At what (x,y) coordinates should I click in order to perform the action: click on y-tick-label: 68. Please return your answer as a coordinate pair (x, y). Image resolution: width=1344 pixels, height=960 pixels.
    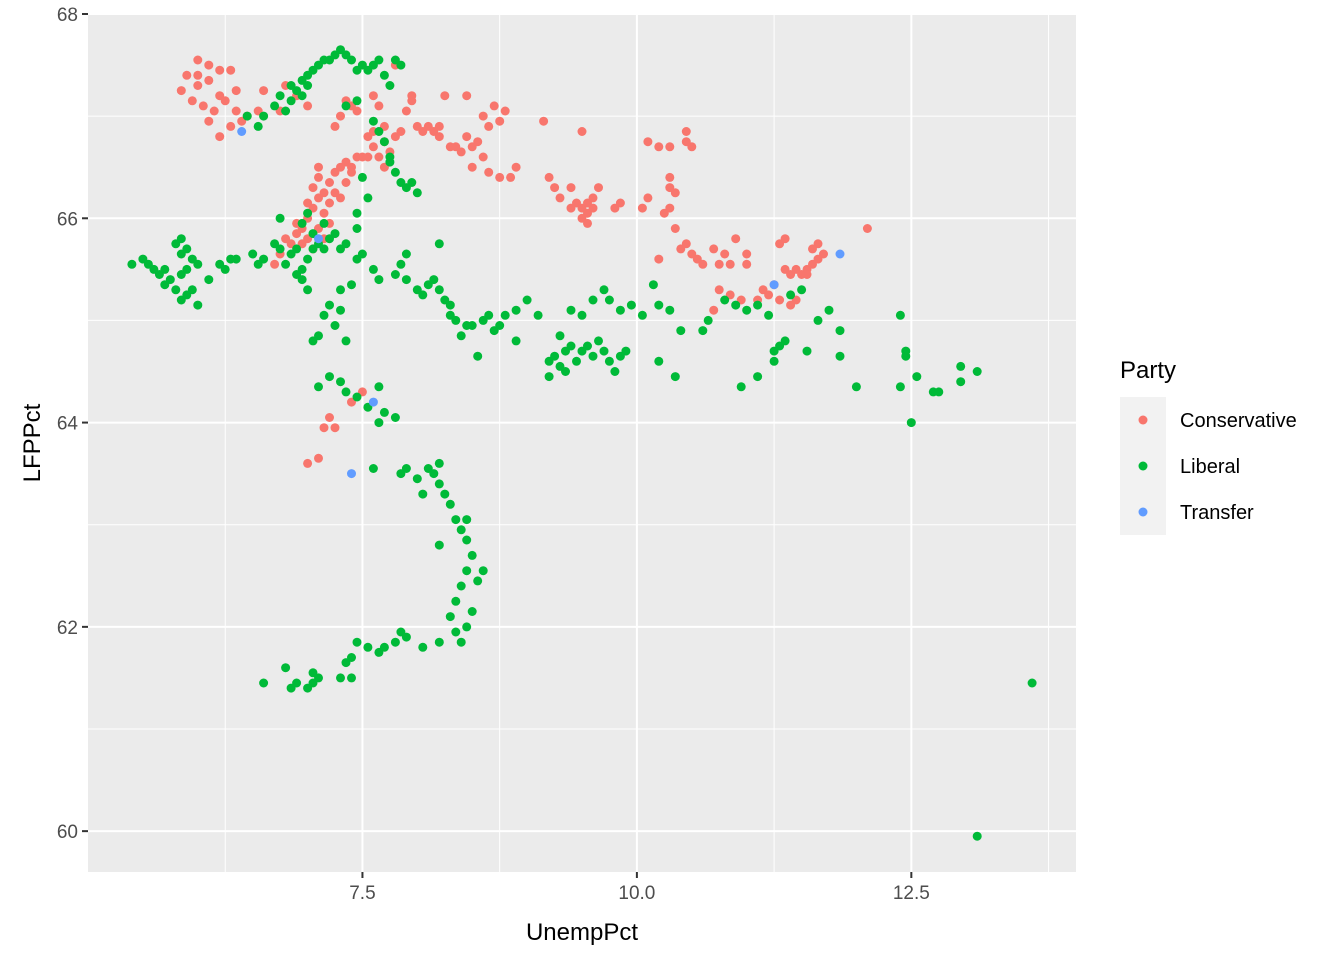
    Looking at the image, I should click on (67, 15).